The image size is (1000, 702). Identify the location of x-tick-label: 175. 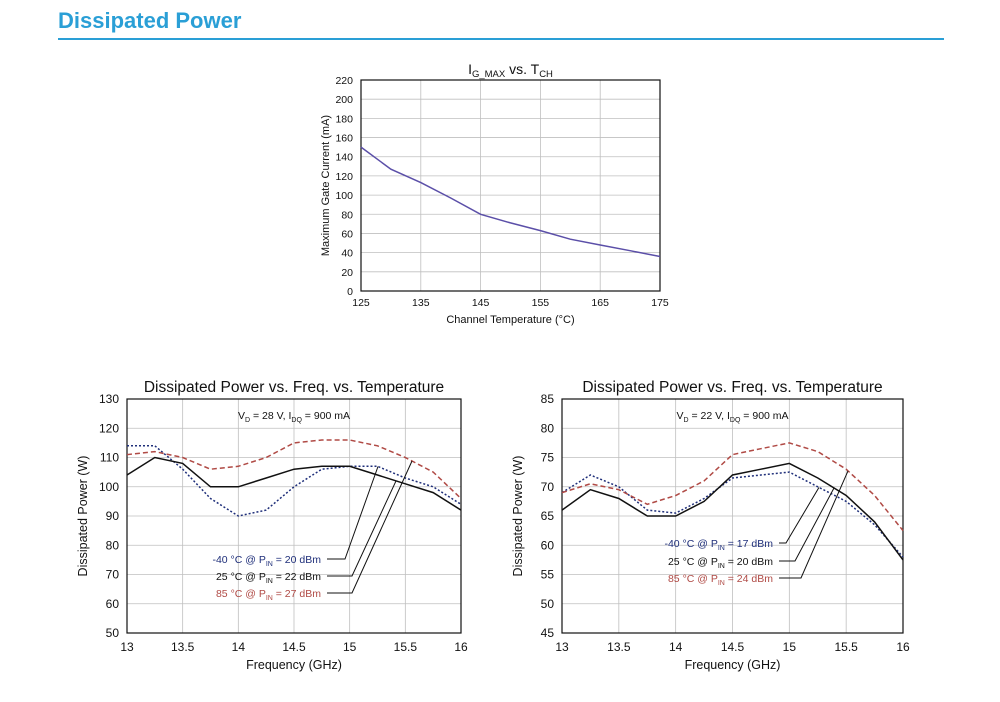
(660, 303).